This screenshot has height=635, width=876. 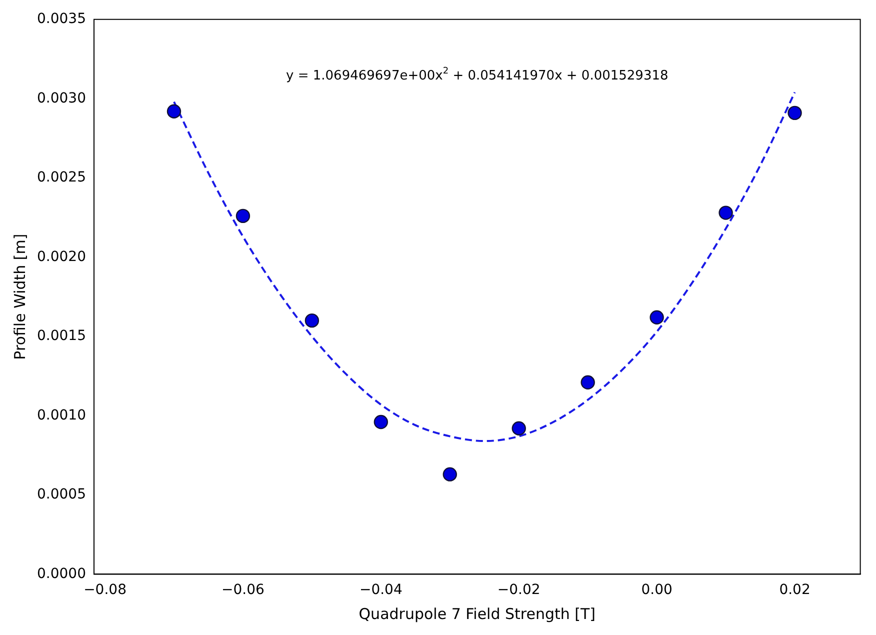 I want to click on x-tick-label: −0.04, so click(x=380, y=590).